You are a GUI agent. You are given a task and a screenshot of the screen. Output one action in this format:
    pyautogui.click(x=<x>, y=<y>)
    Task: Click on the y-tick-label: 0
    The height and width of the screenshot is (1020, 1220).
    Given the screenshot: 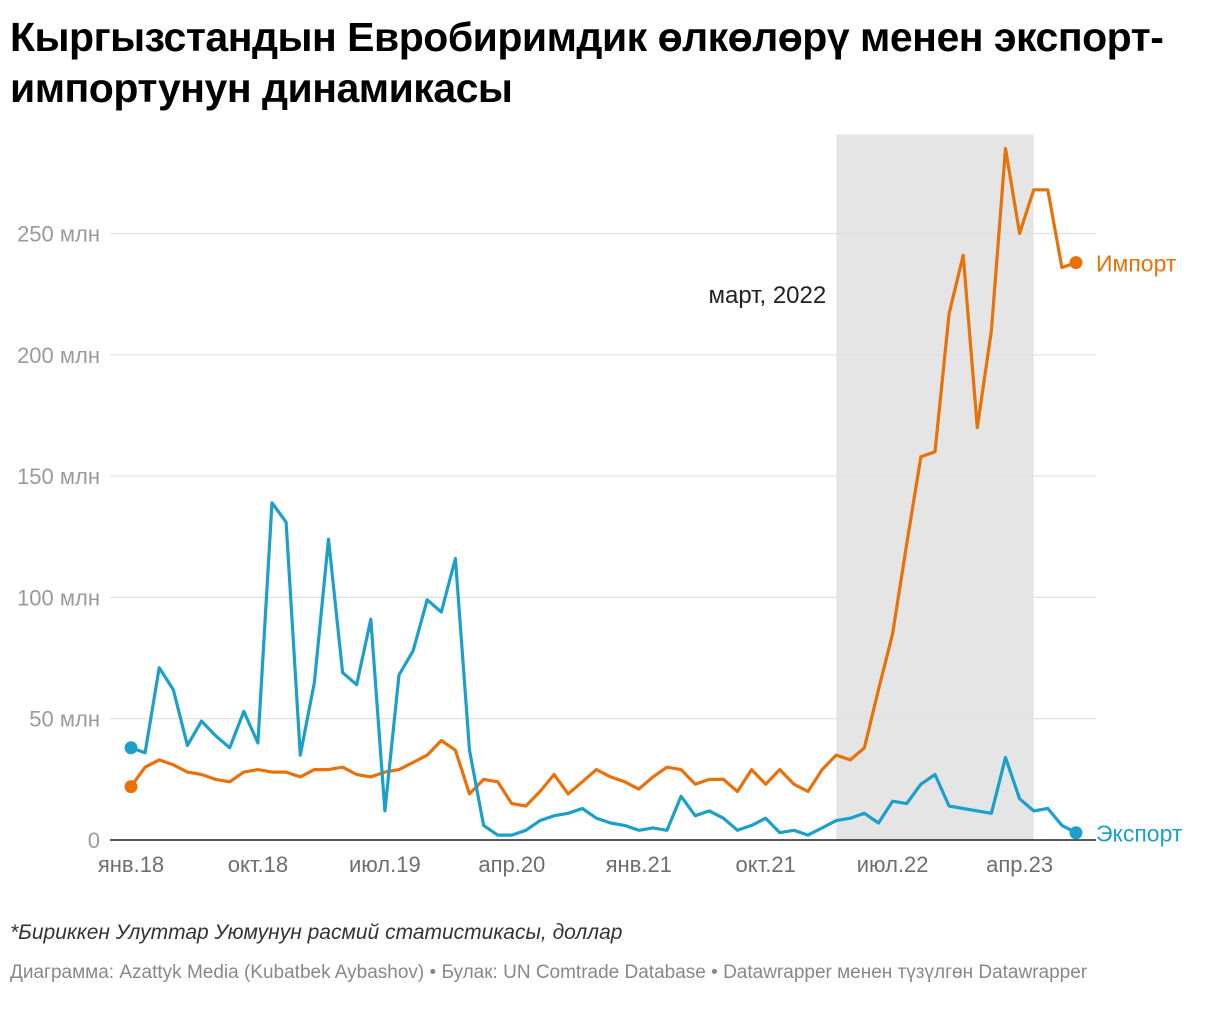 What is the action you would take?
    pyautogui.click(x=94, y=840)
    